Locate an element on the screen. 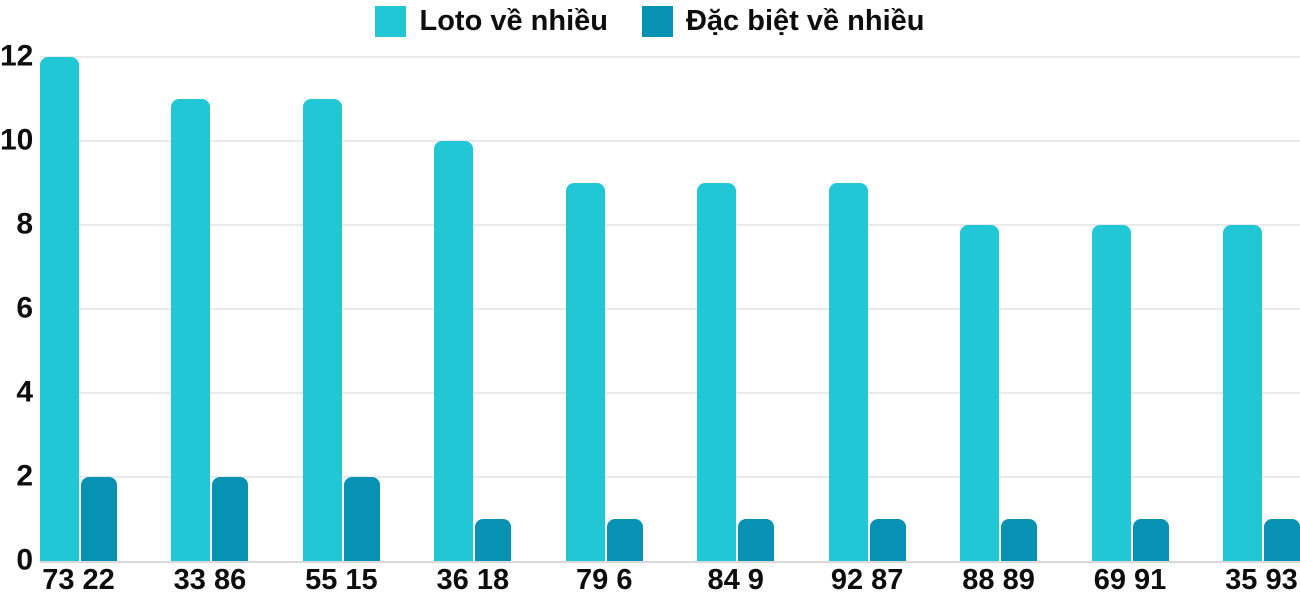 This screenshot has width=1300, height=600. x-tick-label: 69 91 is located at coordinates (1130, 580).